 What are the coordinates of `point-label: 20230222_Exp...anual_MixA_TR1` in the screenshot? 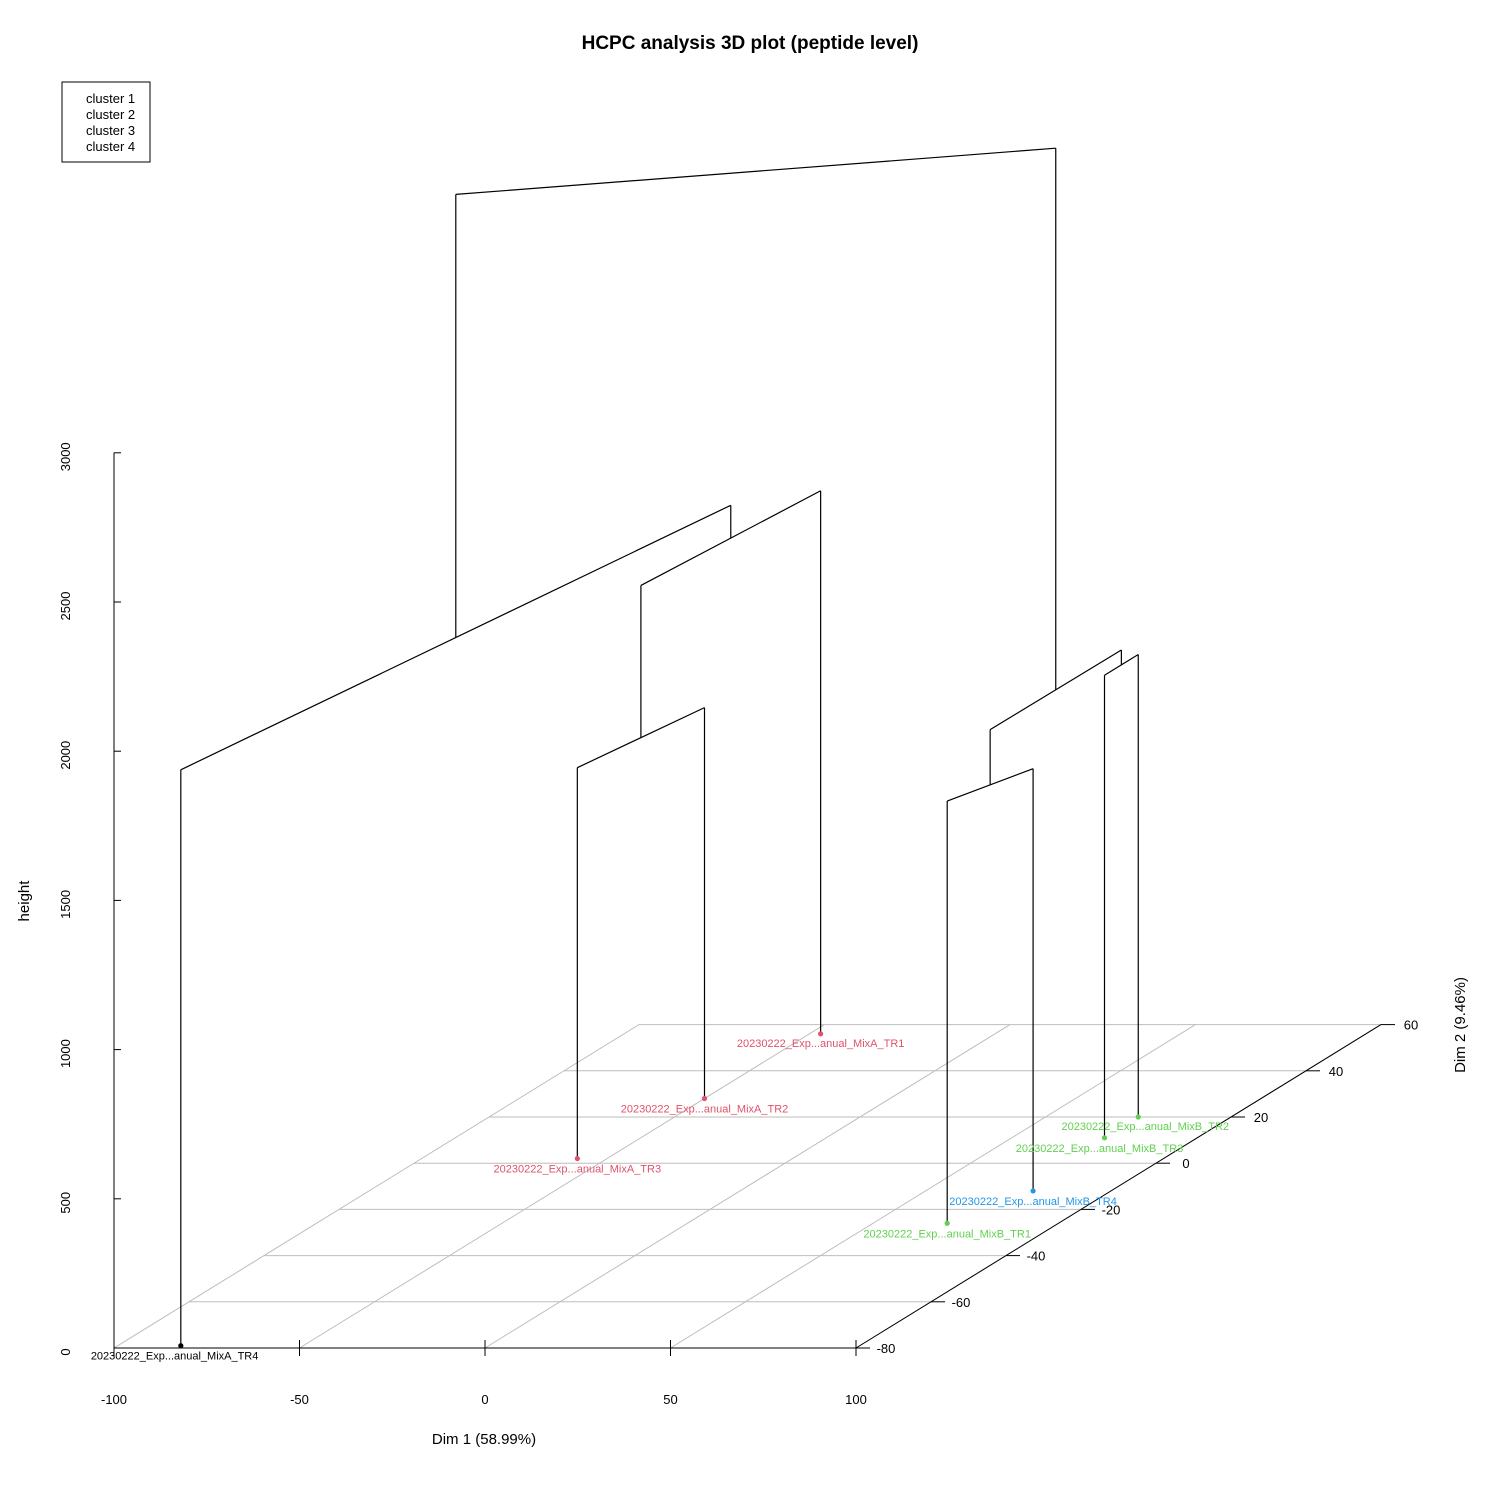 It's located at (821, 1044).